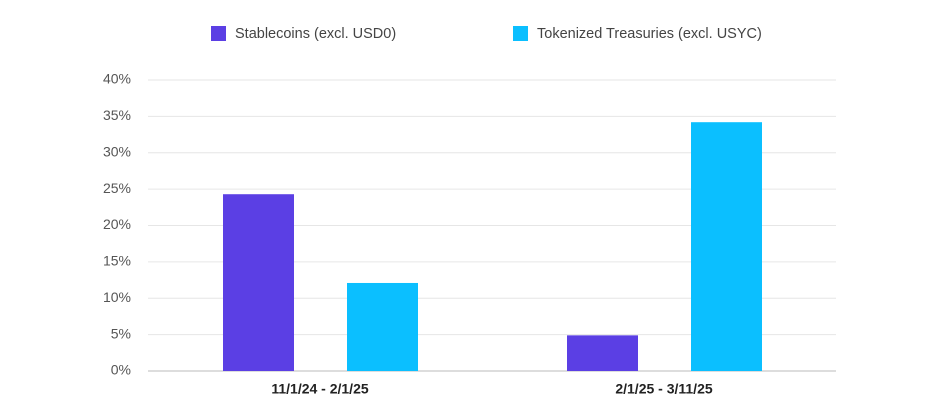 The width and height of the screenshot is (940, 400). What do you see at coordinates (117, 224) in the screenshot?
I see `y-tick-label: 20%` at bounding box center [117, 224].